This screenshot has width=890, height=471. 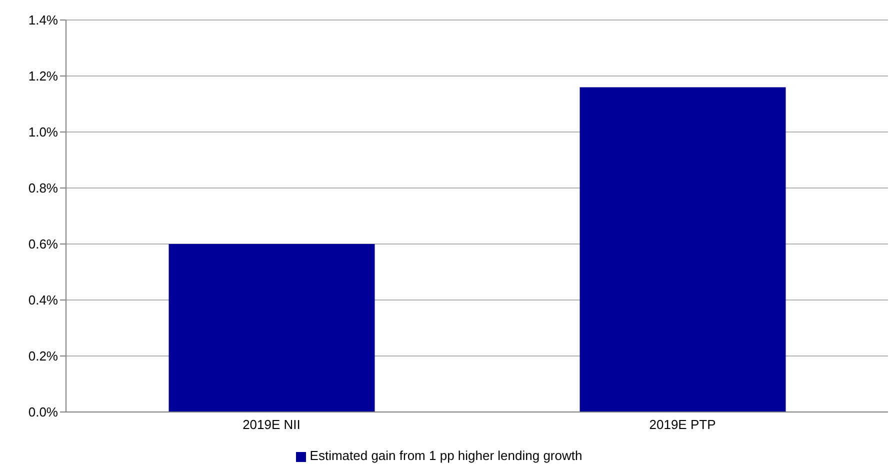 I want to click on x-tick-label: 2019E NII, so click(x=271, y=424).